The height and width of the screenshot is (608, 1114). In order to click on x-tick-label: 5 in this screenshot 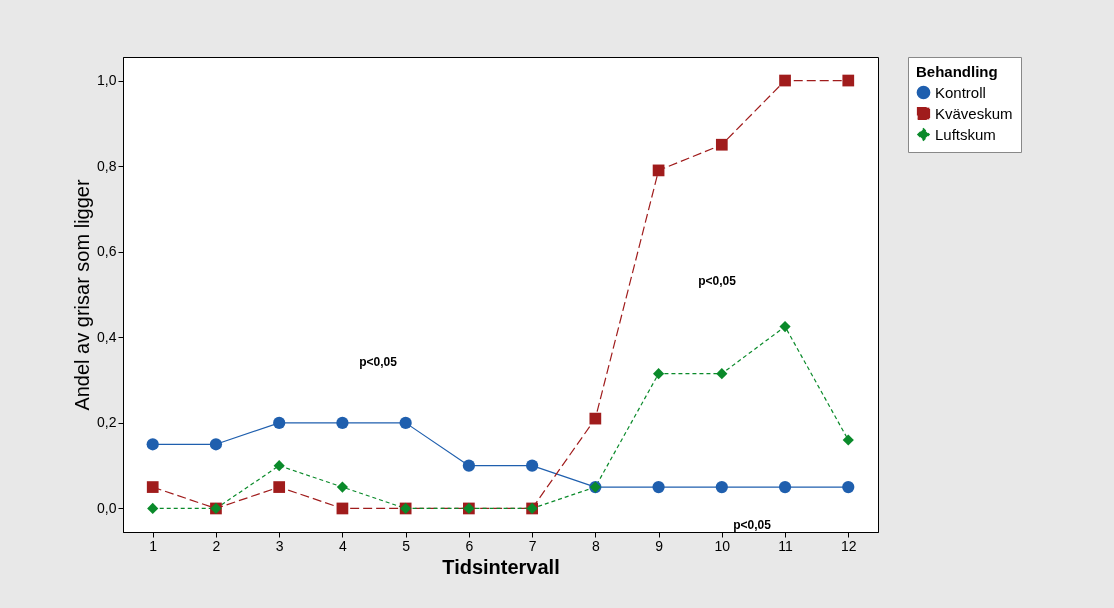, I will do `click(406, 545)`.